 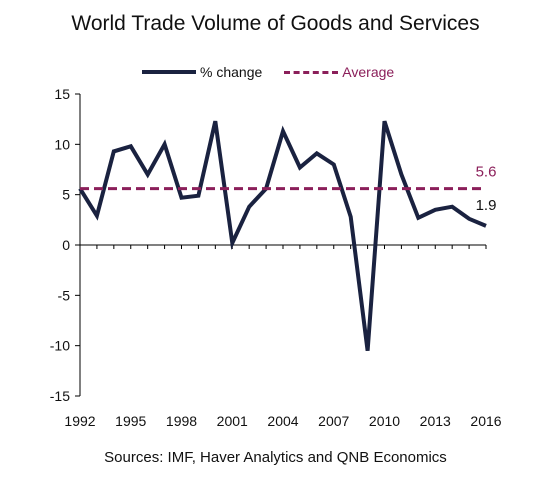 I want to click on x-tick-label: 1998, so click(x=181, y=421).